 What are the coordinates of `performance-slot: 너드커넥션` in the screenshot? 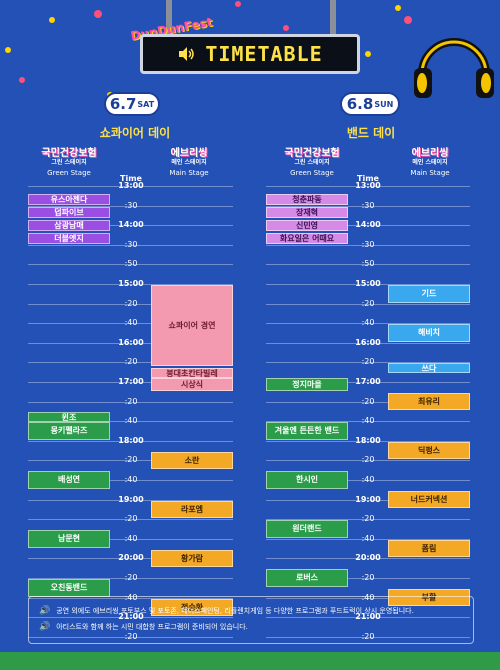 It's located at (429, 499).